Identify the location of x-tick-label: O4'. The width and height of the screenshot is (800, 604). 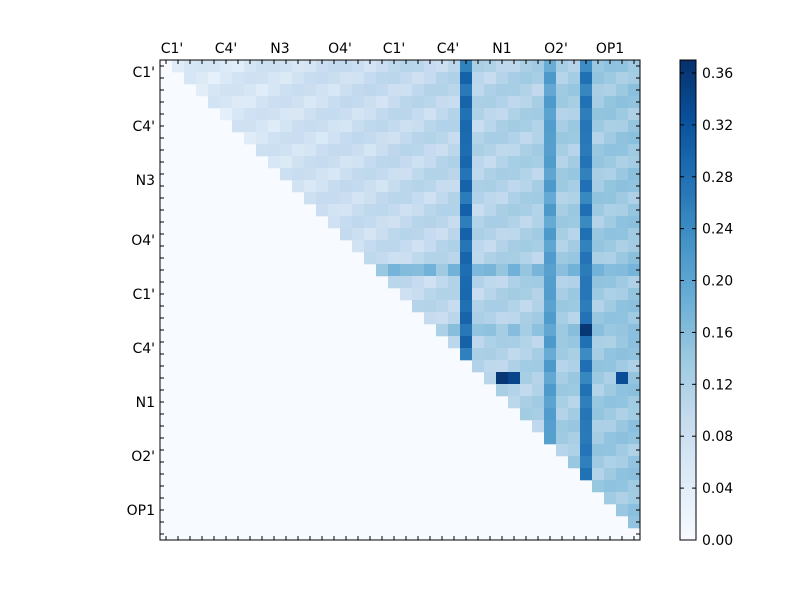
(340, 49).